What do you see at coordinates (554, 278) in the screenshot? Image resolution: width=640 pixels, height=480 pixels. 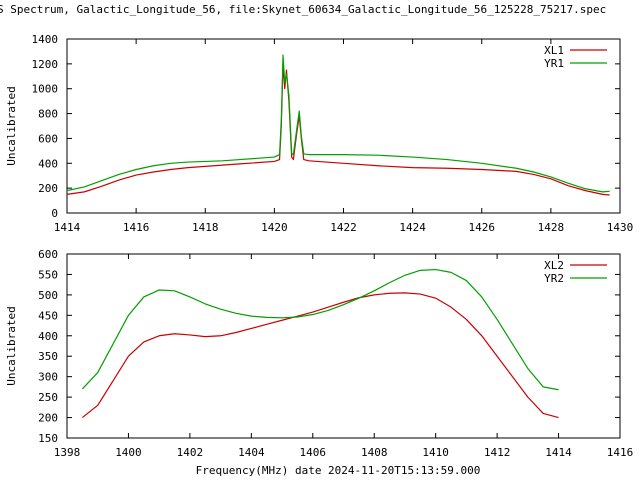 I see `legend-label-yr2: YR2` at bounding box center [554, 278].